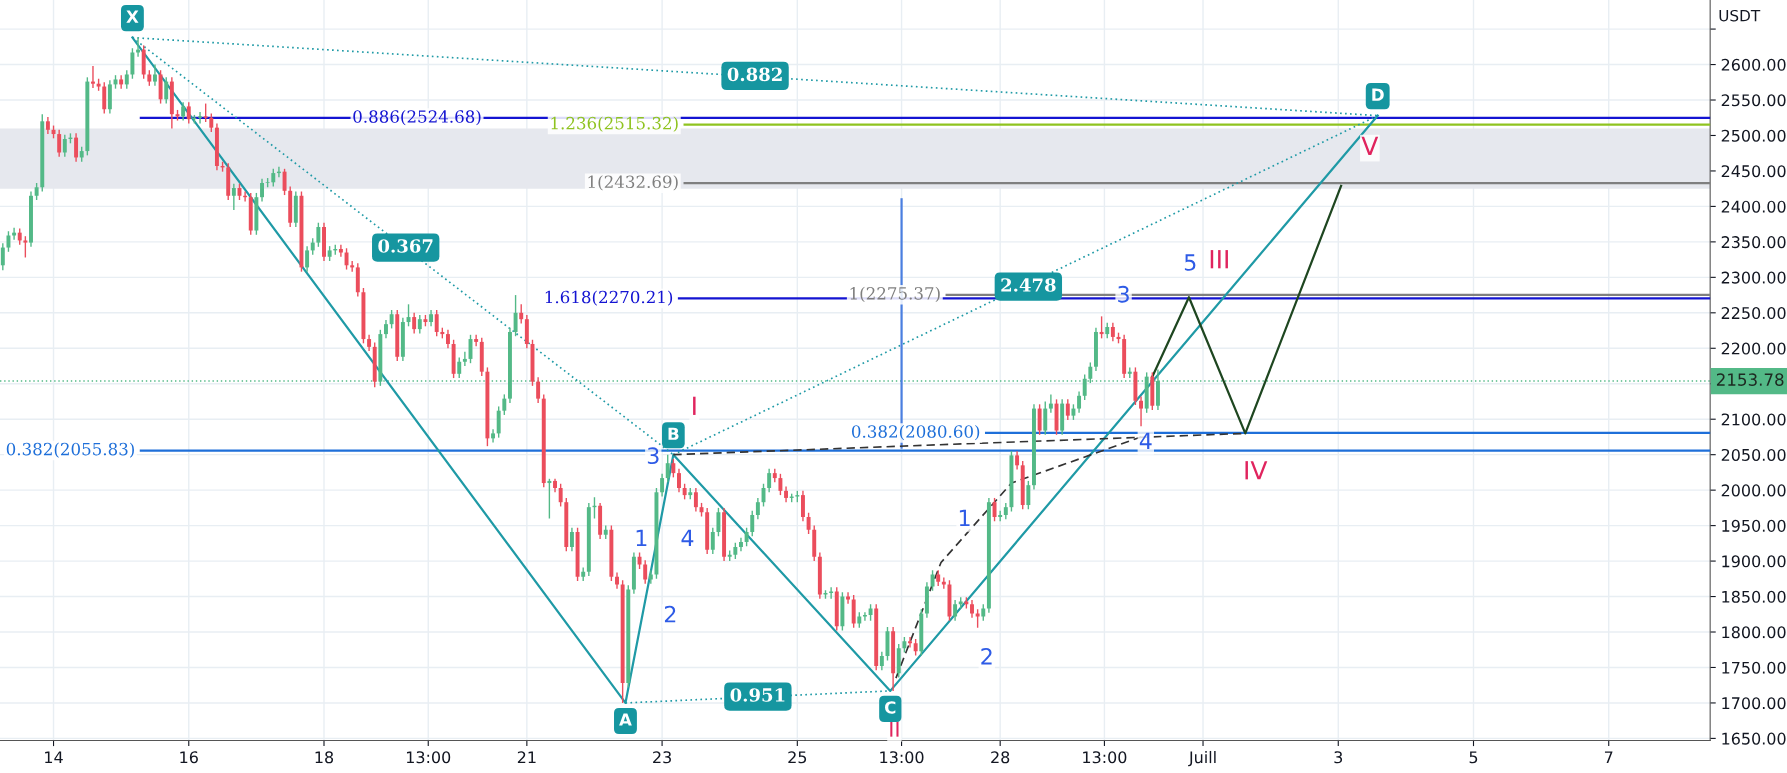  What do you see at coordinates (1378, 94) in the screenshot?
I see `annotation: D` at bounding box center [1378, 94].